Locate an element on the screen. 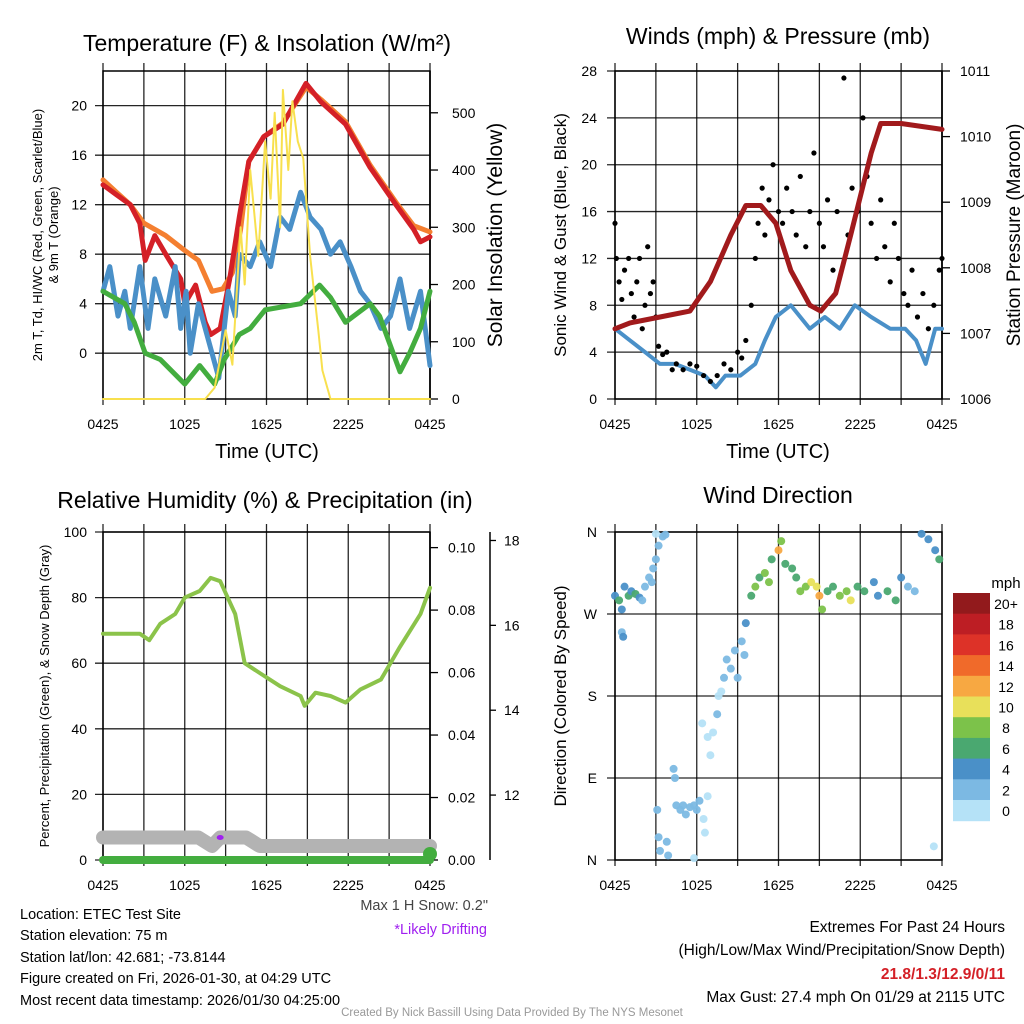  right-y-tick-label: 0.10 is located at coordinates (461, 548).